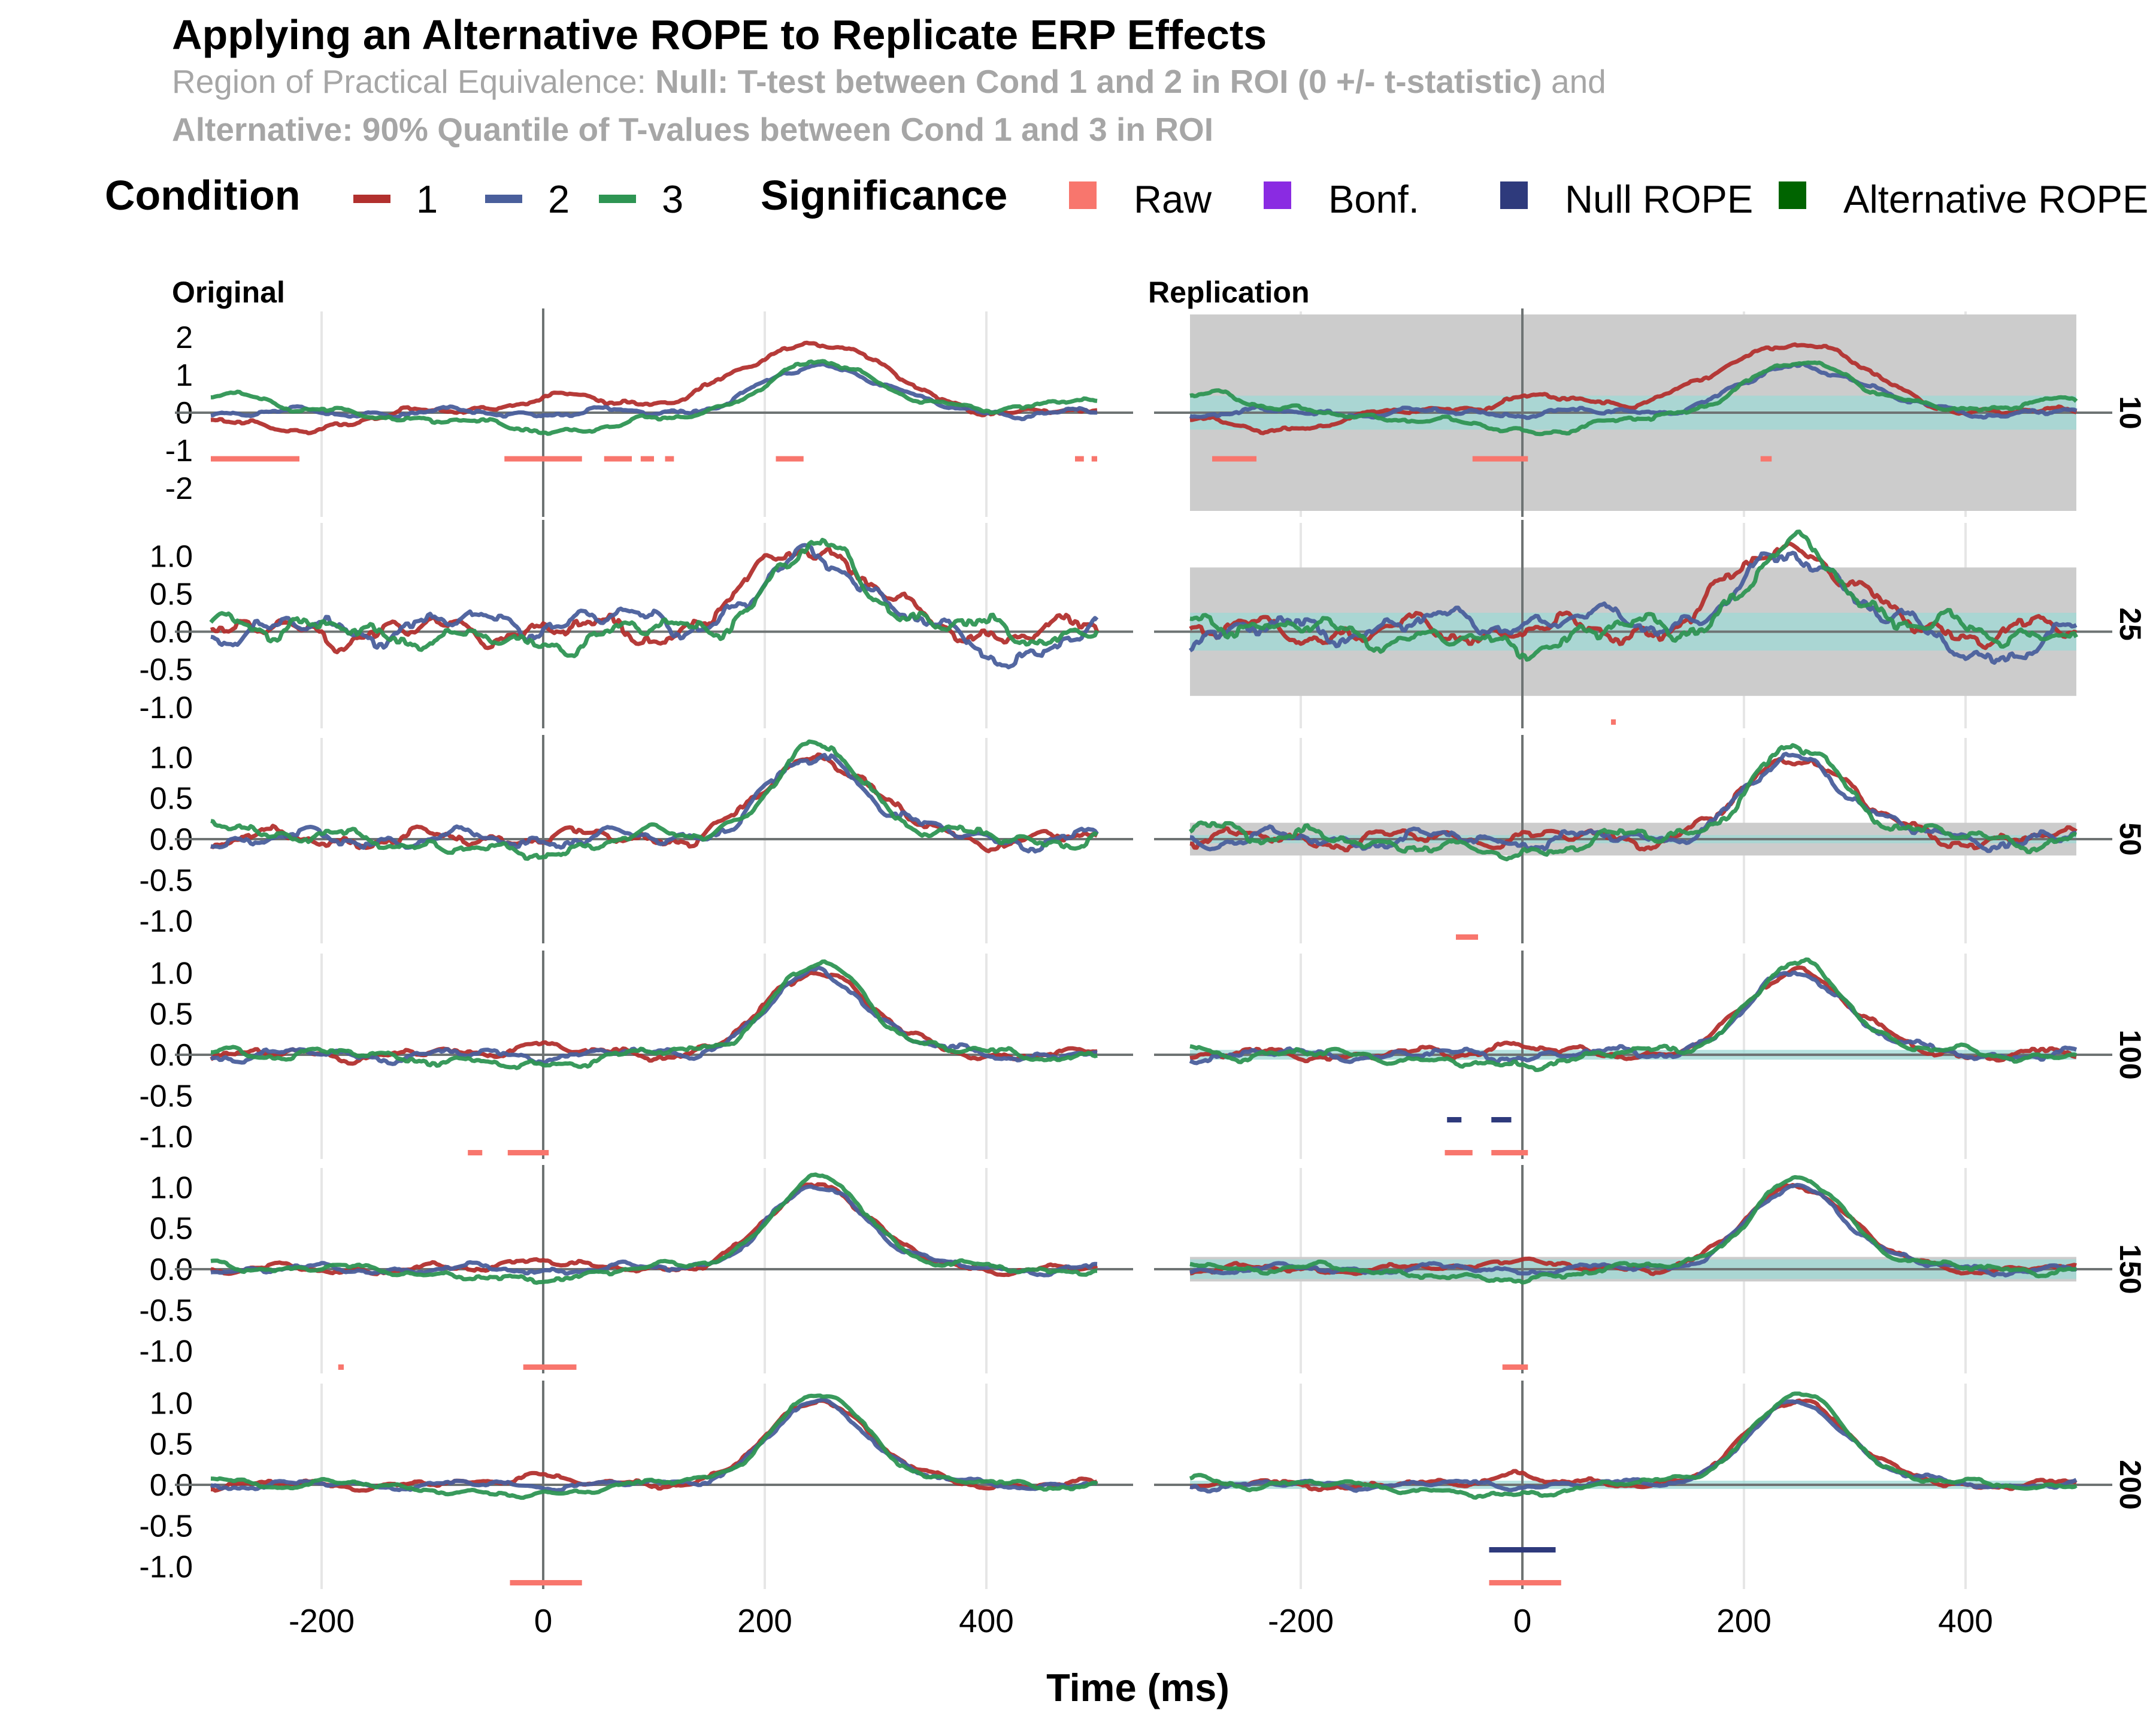  Describe the element at coordinates (1373, 199) in the screenshot. I see `legend-sig-bonf-label: Bonf.` at that location.